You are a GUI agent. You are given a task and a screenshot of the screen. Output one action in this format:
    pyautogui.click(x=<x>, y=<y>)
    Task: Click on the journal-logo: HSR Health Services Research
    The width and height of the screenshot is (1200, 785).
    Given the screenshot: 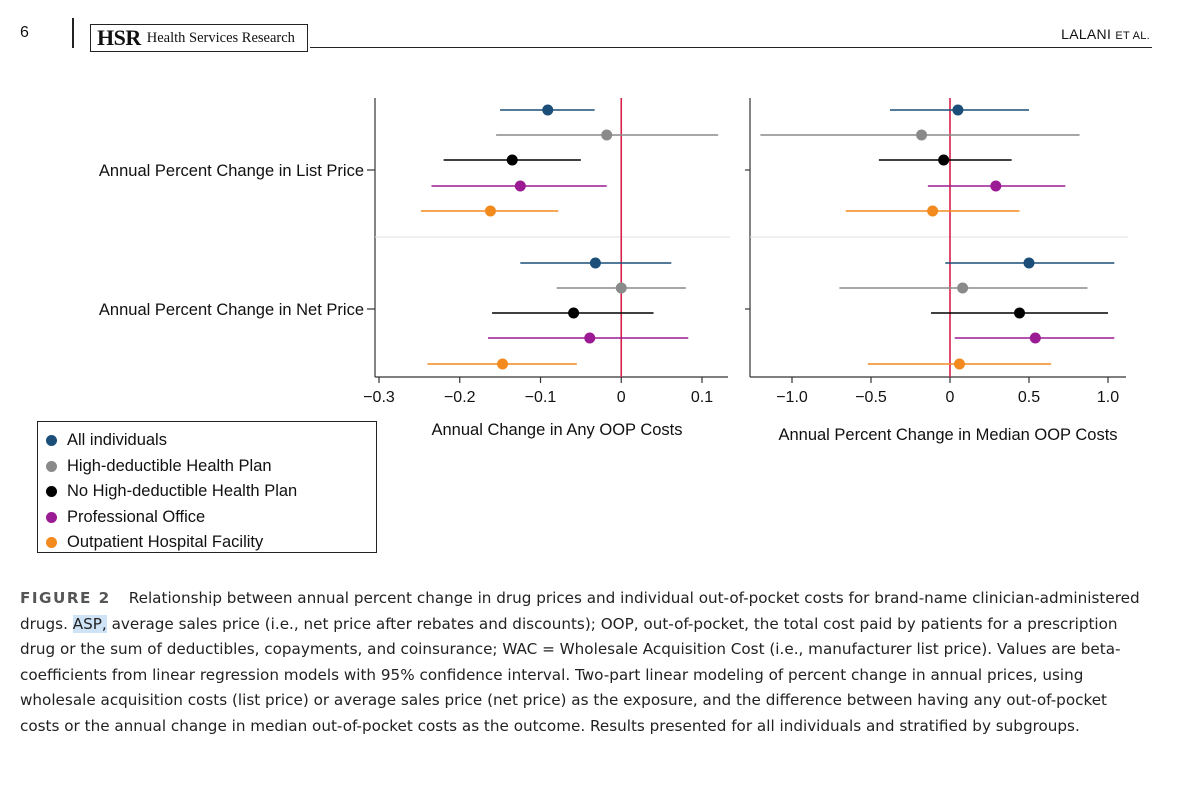 What is the action you would take?
    pyautogui.click(x=199, y=38)
    